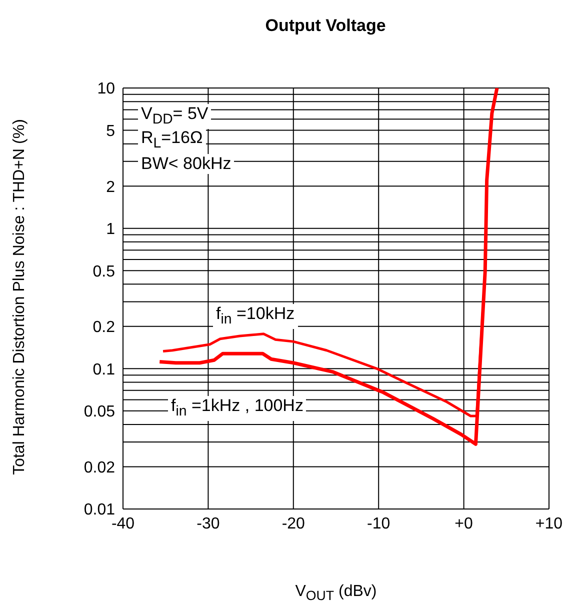  What do you see at coordinates (104, 369) in the screenshot?
I see `y-tick-label: 0.1` at bounding box center [104, 369].